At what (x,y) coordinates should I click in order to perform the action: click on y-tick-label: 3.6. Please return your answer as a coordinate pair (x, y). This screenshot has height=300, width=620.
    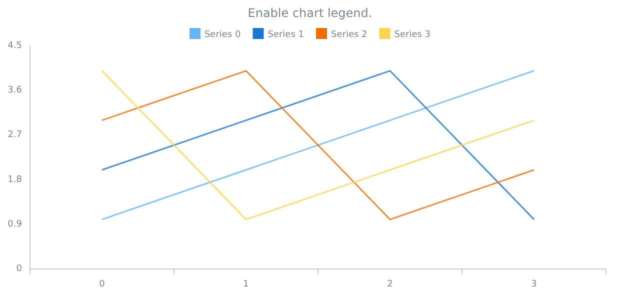
    Looking at the image, I should click on (15, 91).